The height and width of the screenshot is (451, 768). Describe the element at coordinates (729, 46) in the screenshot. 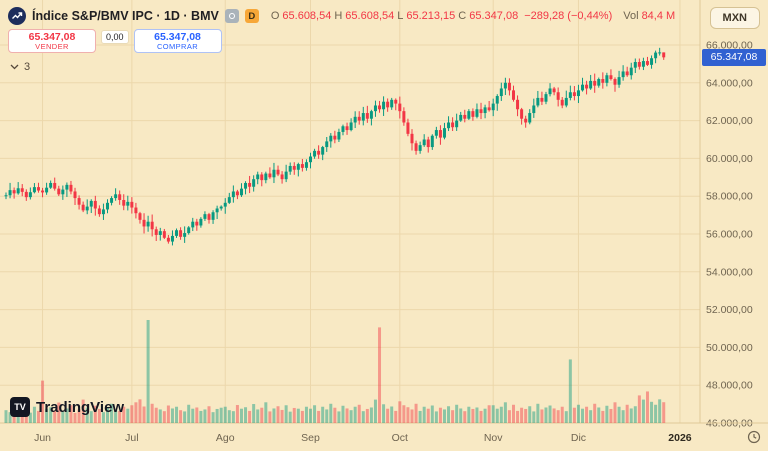

I see `svg-text: 66.000,00` at that location.